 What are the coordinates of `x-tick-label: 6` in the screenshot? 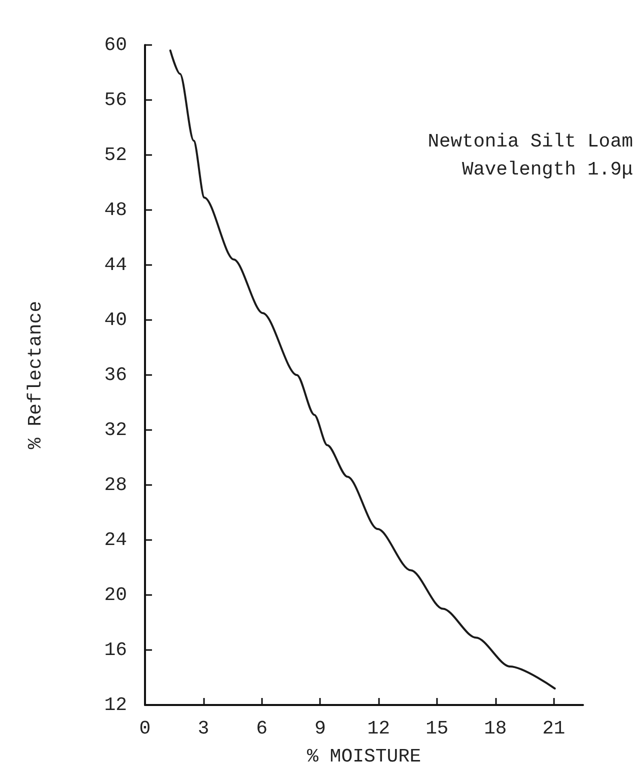 It's located at (262, 729).